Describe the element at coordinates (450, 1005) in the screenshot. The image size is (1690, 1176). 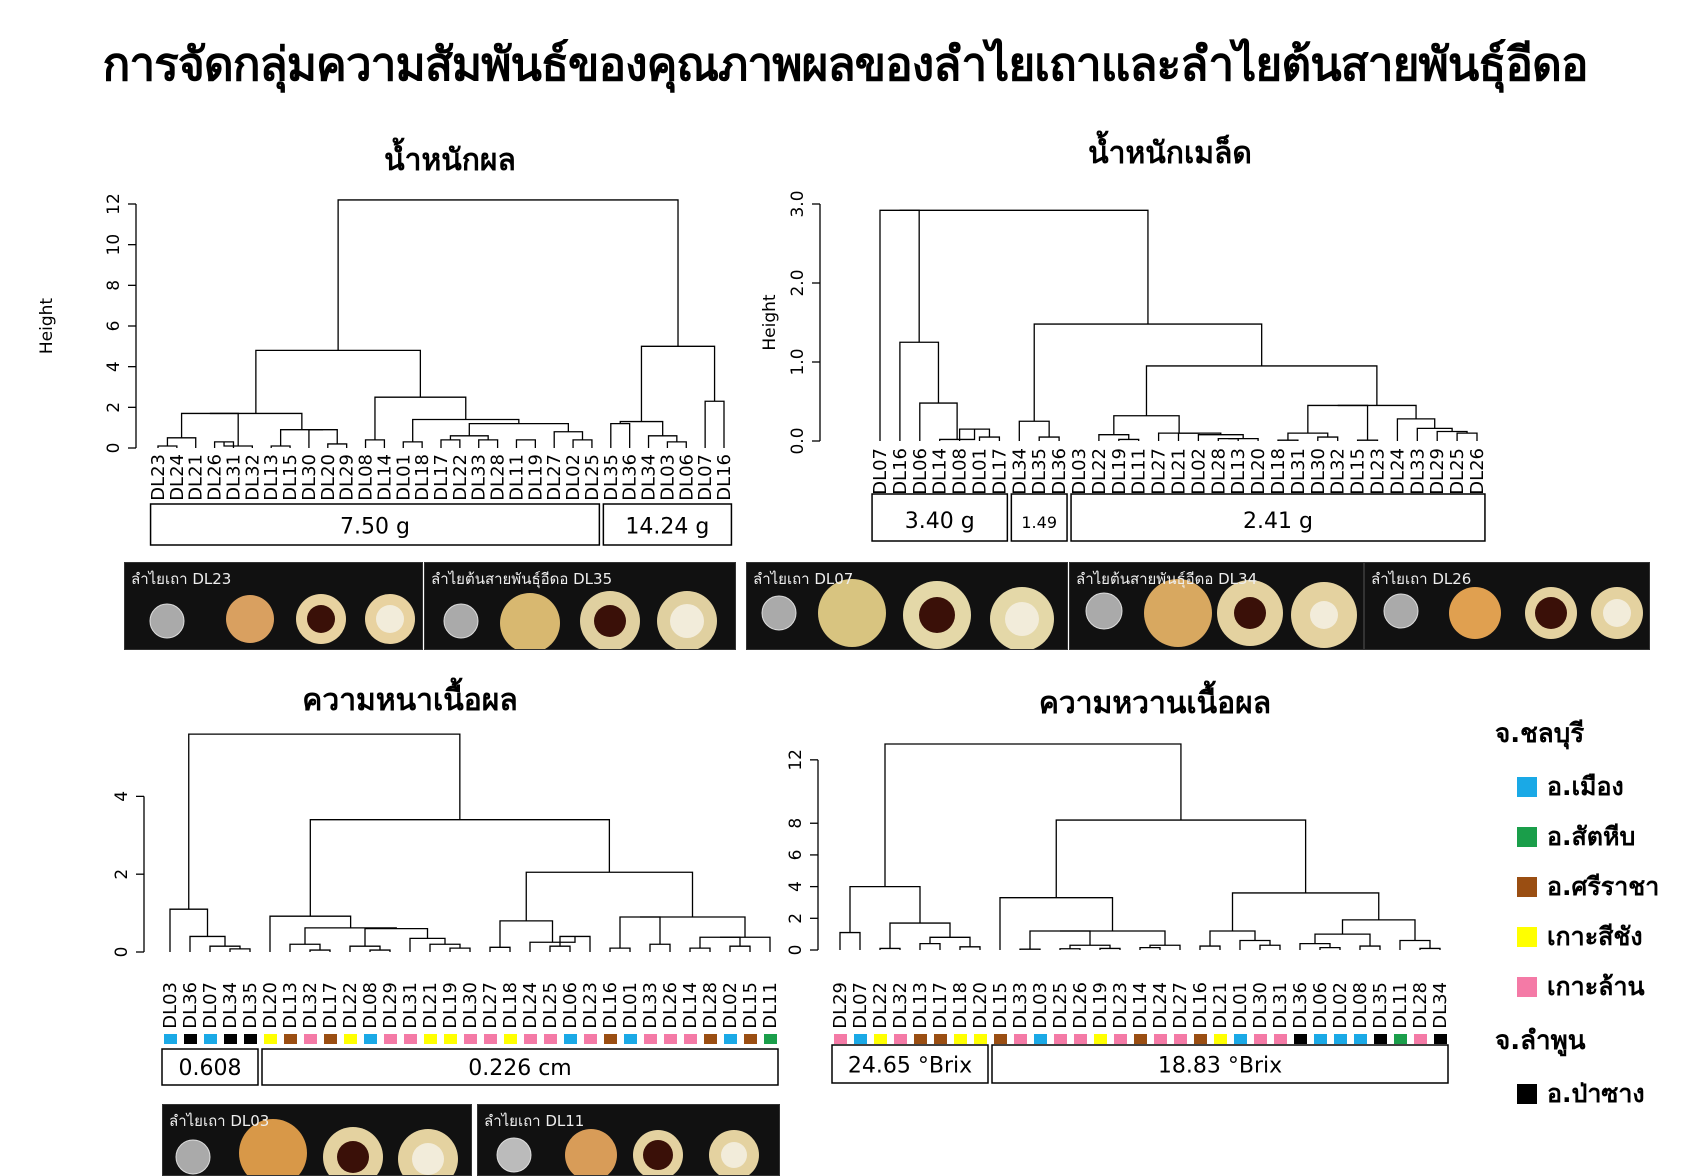
I see `leaf-label: DL19` at that location.